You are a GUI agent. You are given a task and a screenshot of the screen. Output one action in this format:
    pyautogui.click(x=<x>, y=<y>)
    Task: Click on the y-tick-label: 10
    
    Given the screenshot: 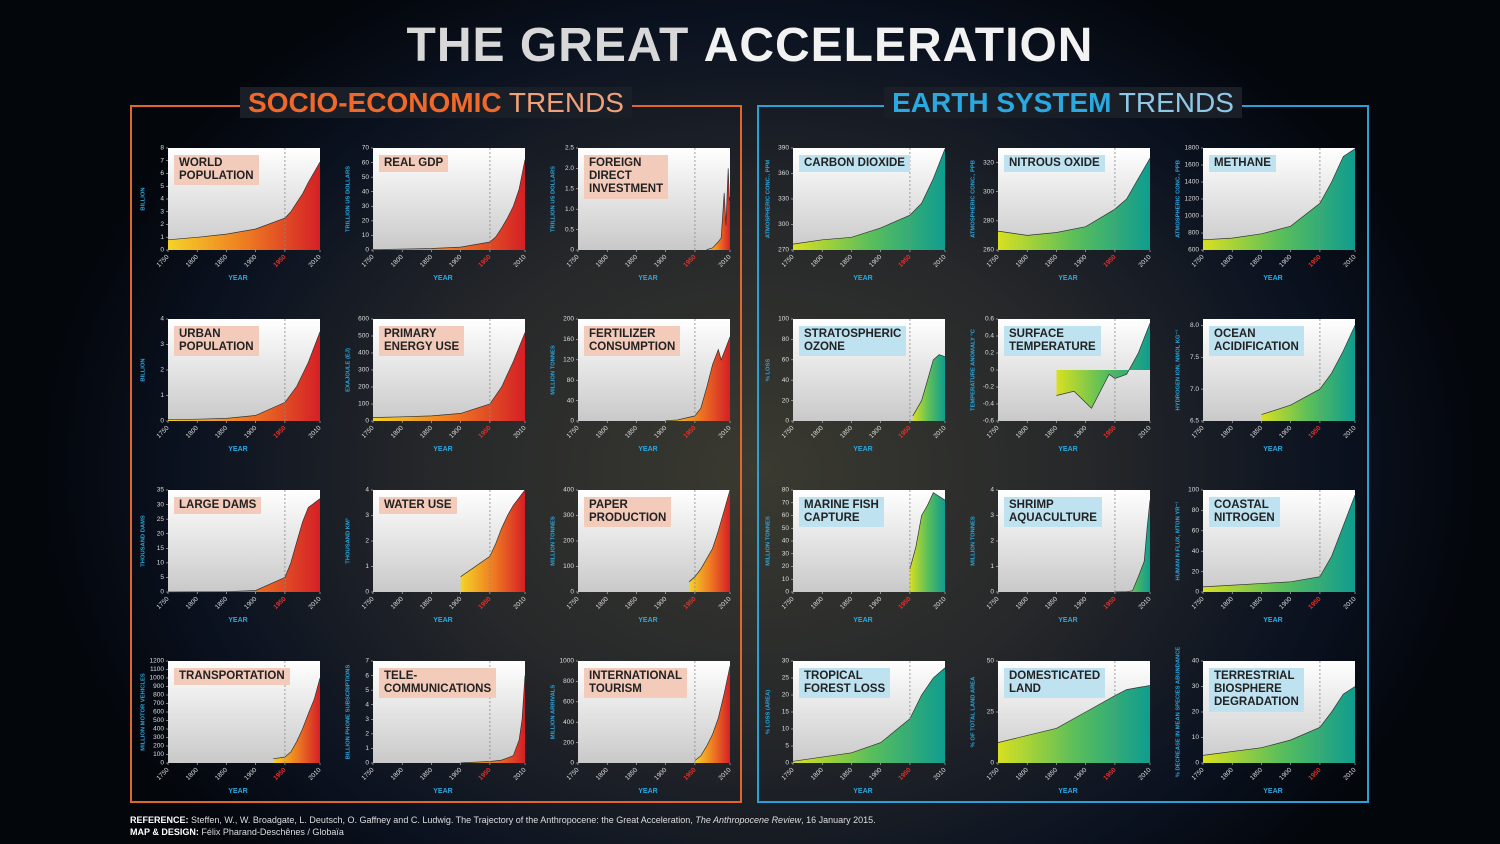 What is the action you would take?
    pyautogui.click(x=786, y=579)
    